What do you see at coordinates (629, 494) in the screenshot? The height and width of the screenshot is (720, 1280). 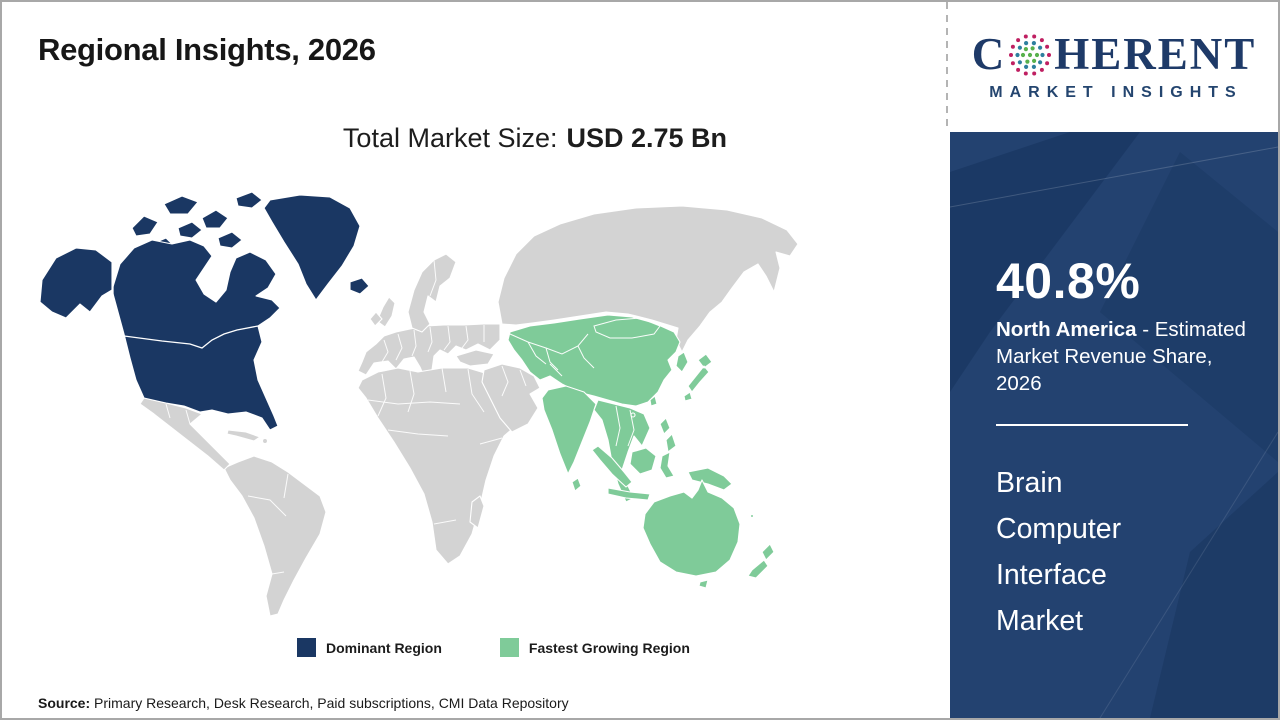 I see `landmass-java` at bounding box center [629, 494].